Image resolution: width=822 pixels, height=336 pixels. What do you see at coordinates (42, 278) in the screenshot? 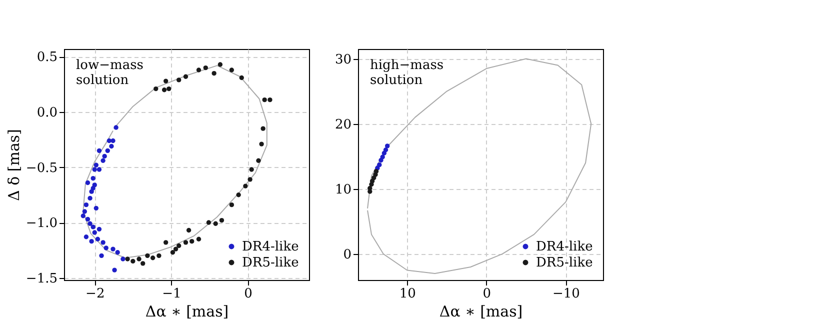
I see `y-tick-label: −1.5` at bounding box center [42, 278].